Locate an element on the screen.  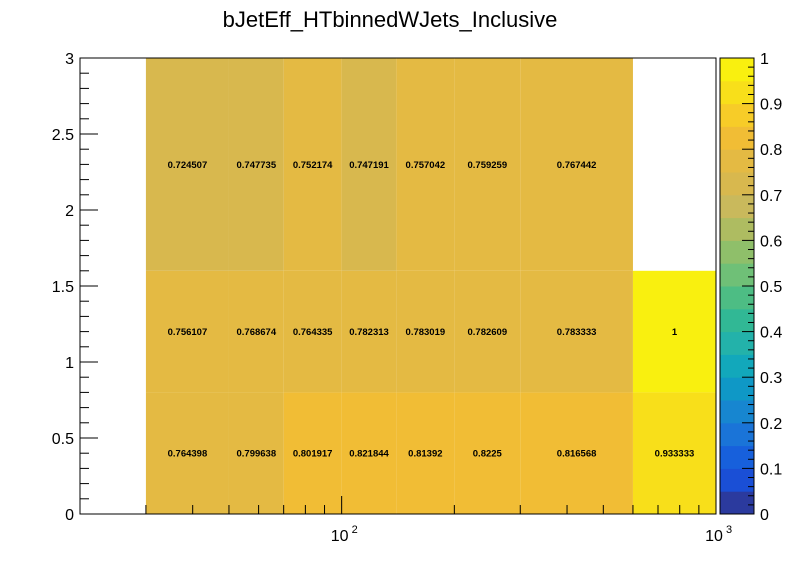
cell-value-label: 0.747191 is located at coordinates (369, 165).